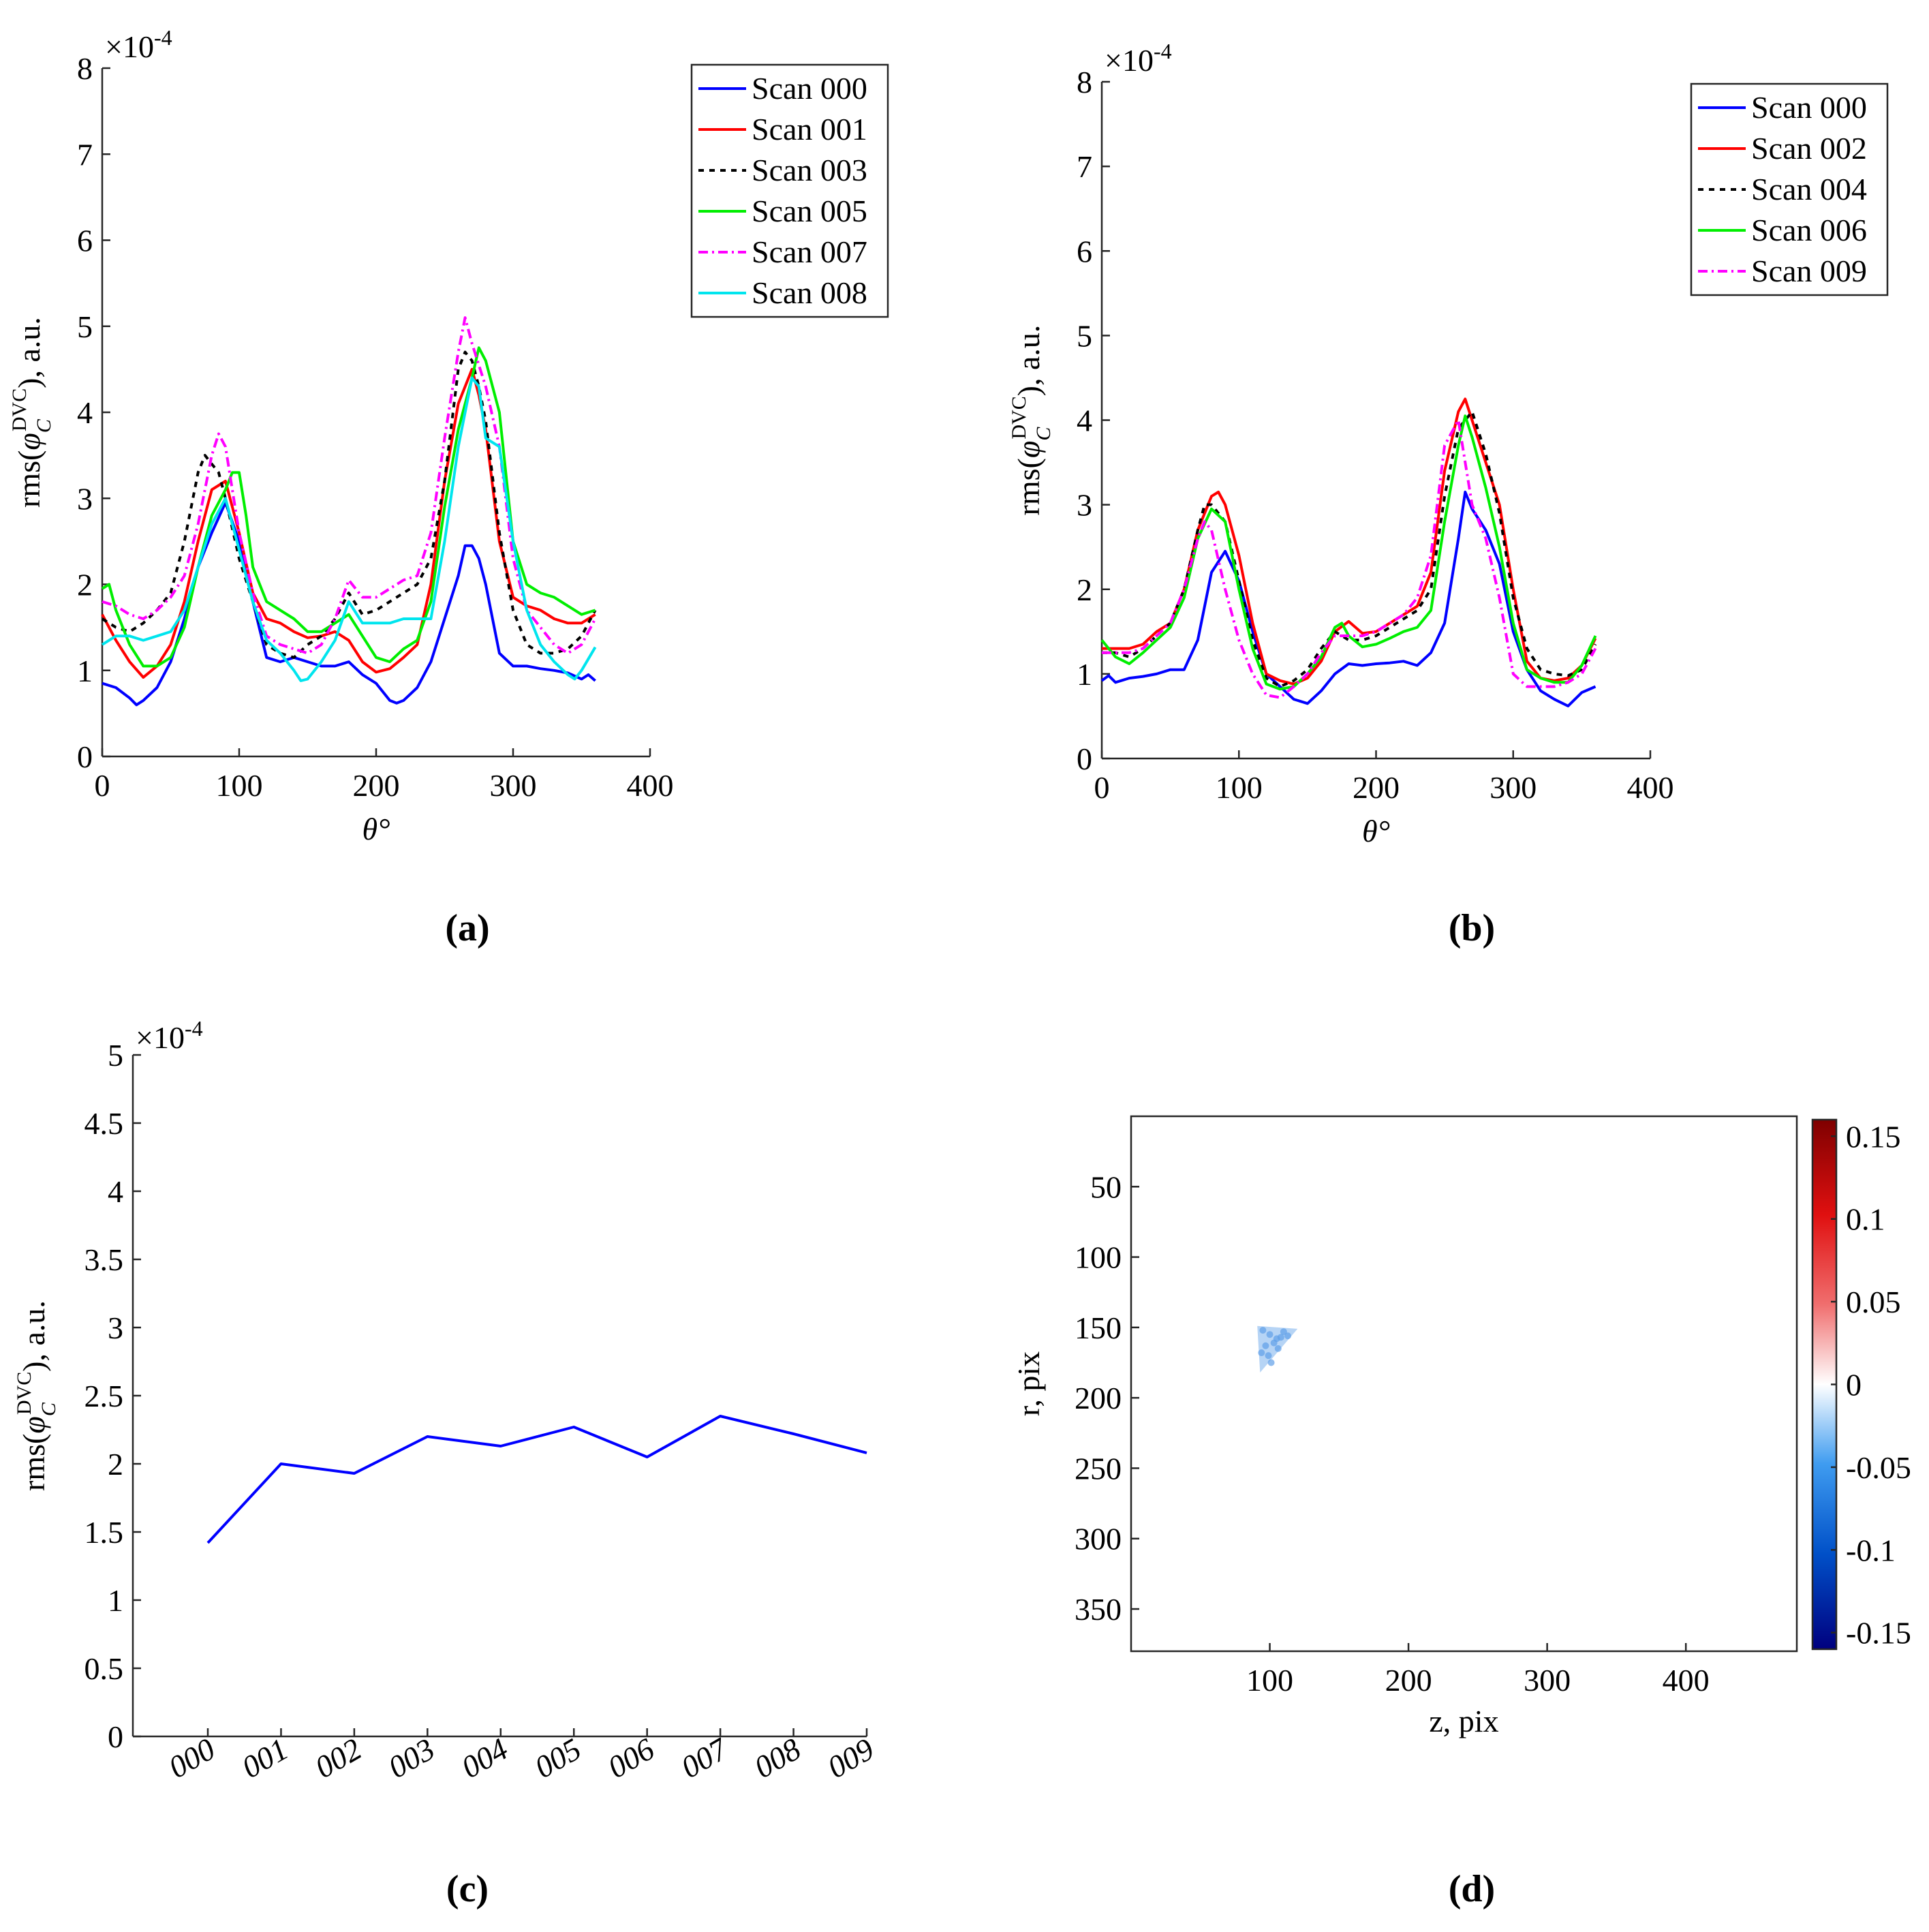 Image resolution: width=1929 pixels, height=1932 pixels. What do you see at coordinates (809, 252) in the screenshot?
I see `legend-label: Scan 007` at bounding box center [809, 252].